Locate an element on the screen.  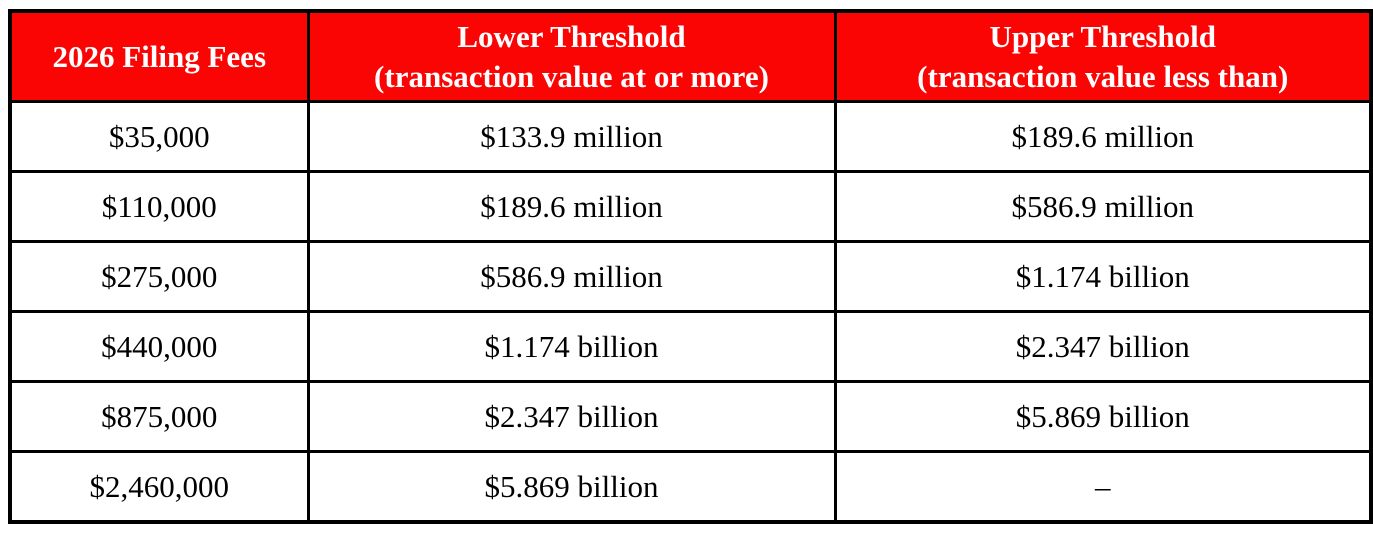
table-row: $110,000 $189.6 million $586.9 million is located at coordinates (690, 206).